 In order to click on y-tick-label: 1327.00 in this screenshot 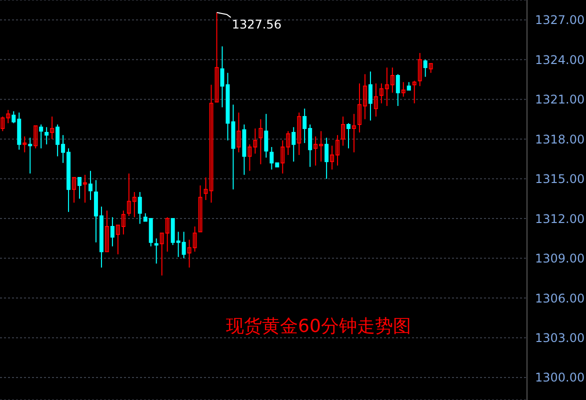, I will do `click(560, 20)`.